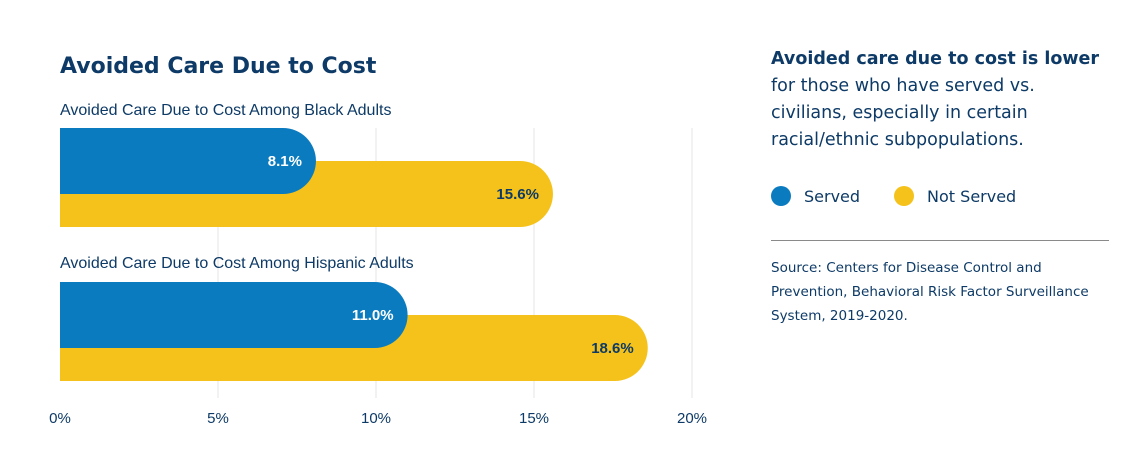  I want to click on x-tick-label: 15%, so click(534, 418).